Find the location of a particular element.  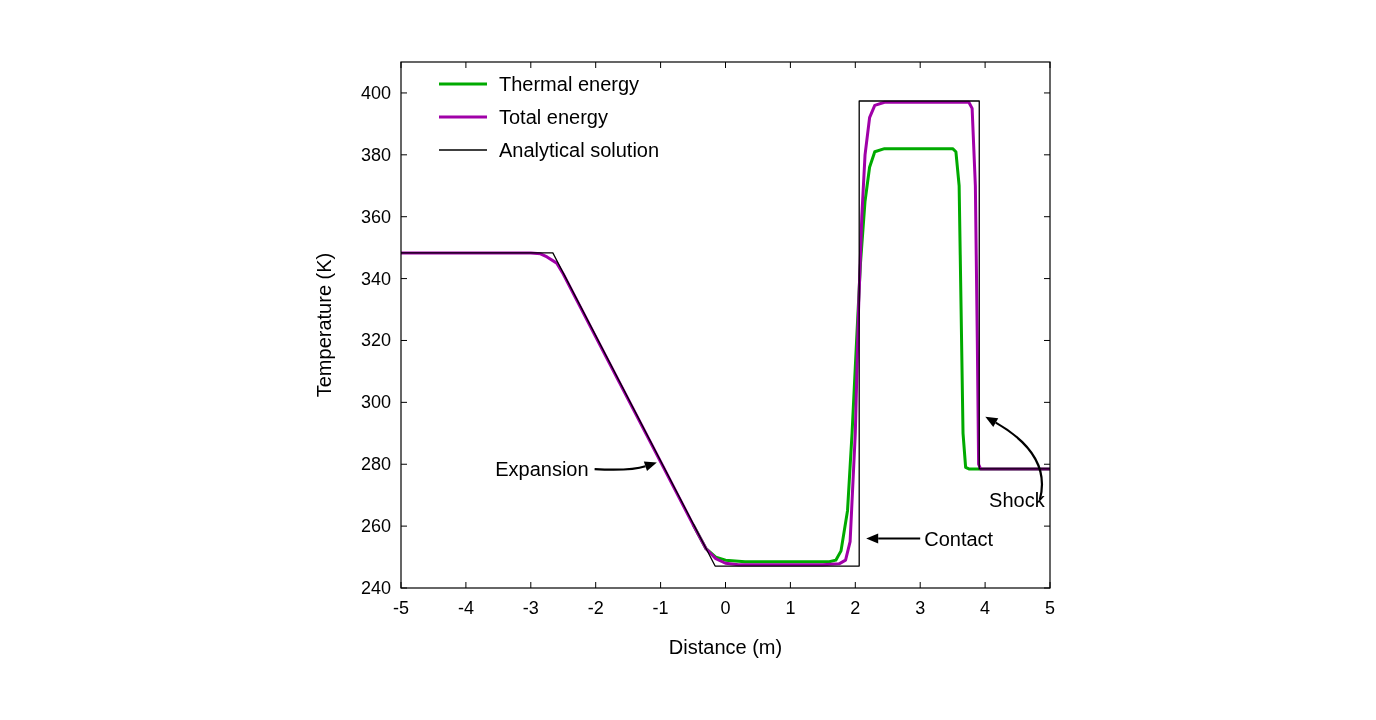

y-tick-label: 280 is located at coordinates (375, 464).